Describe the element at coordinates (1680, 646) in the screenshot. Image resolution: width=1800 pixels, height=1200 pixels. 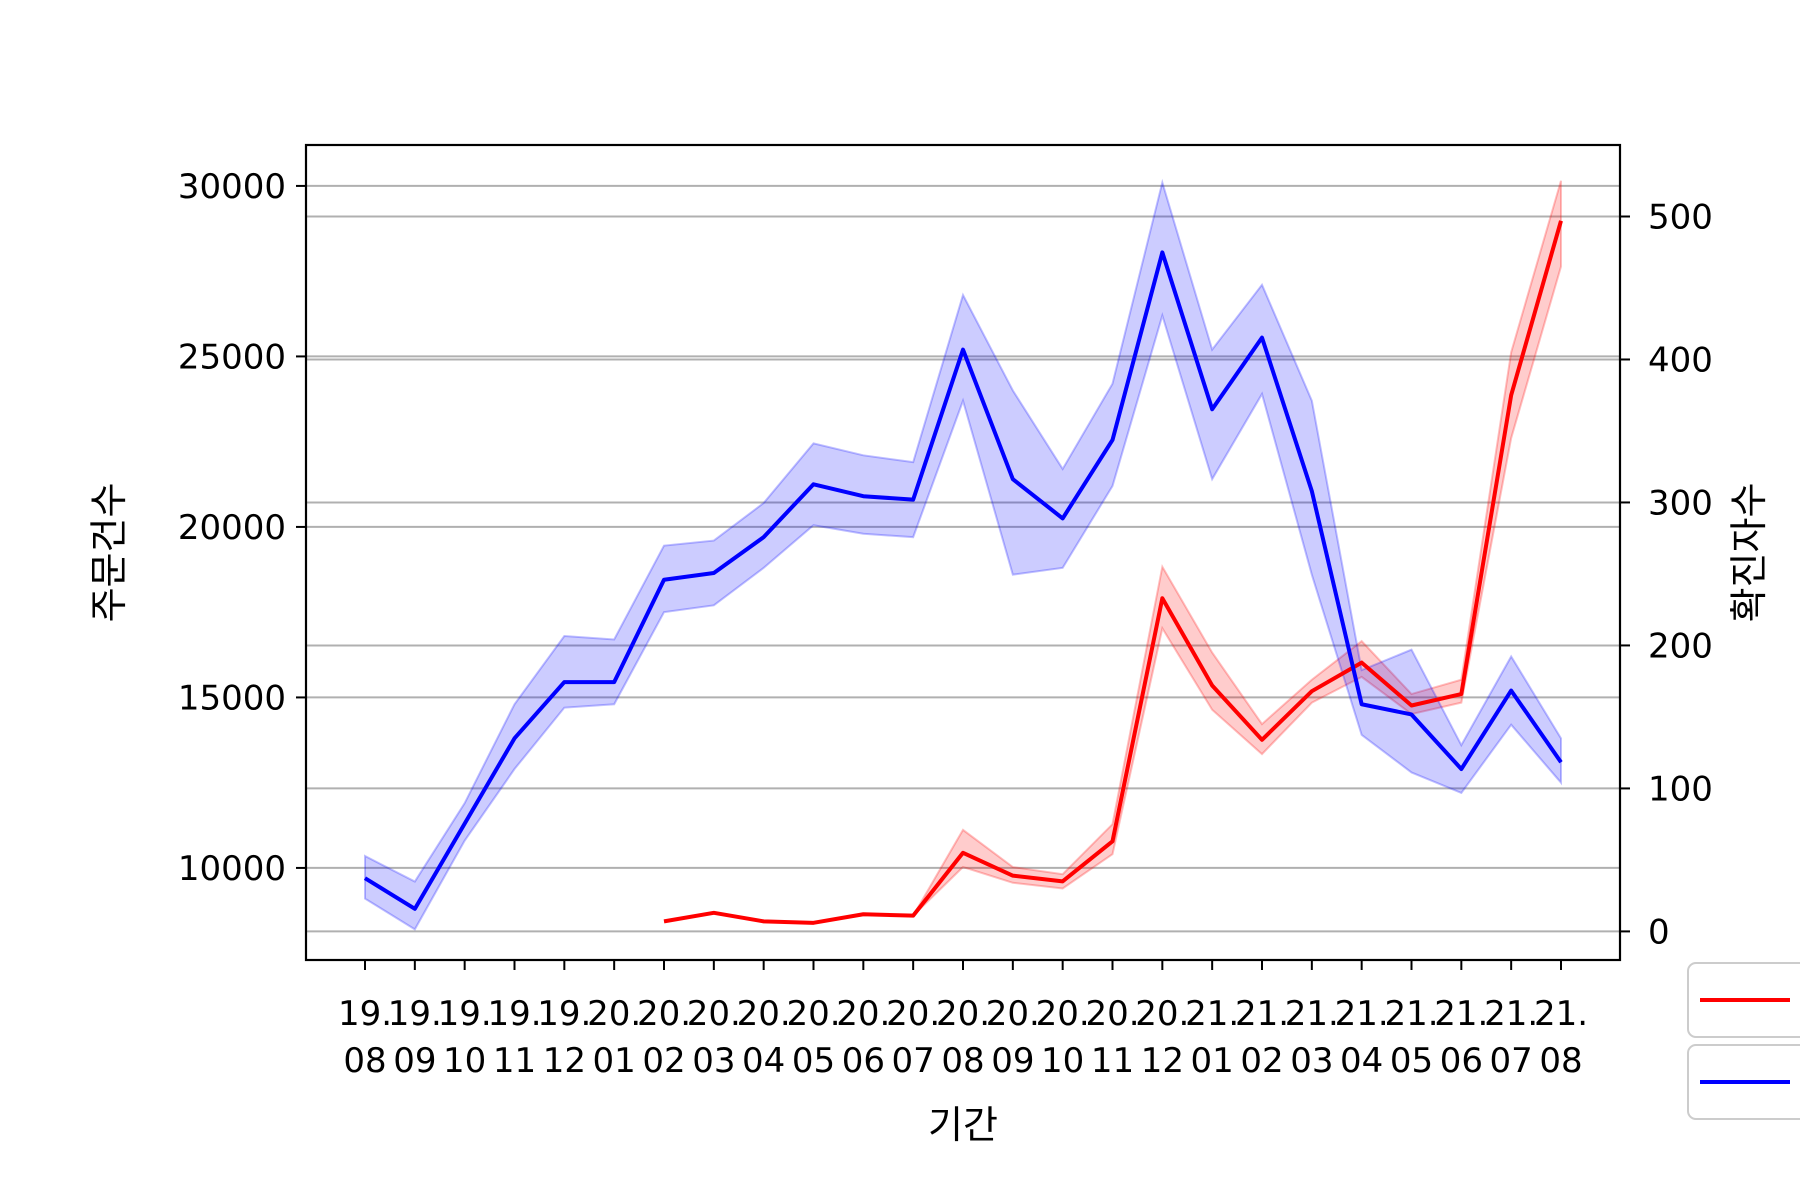
I see `y-right-tick-label: 200` at that location.